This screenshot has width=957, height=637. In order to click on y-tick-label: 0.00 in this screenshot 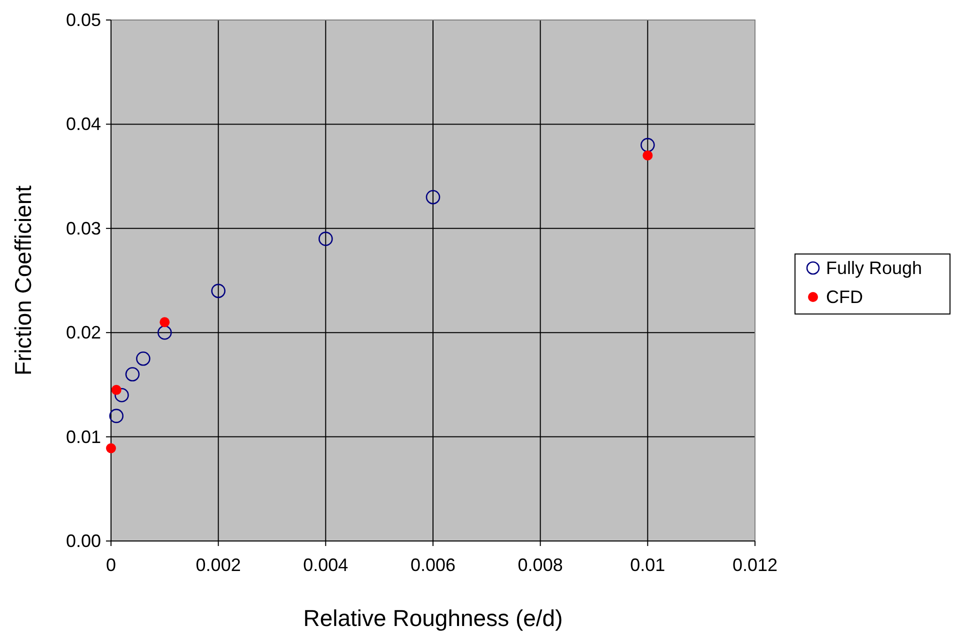, I will do `click(83, 541)`.